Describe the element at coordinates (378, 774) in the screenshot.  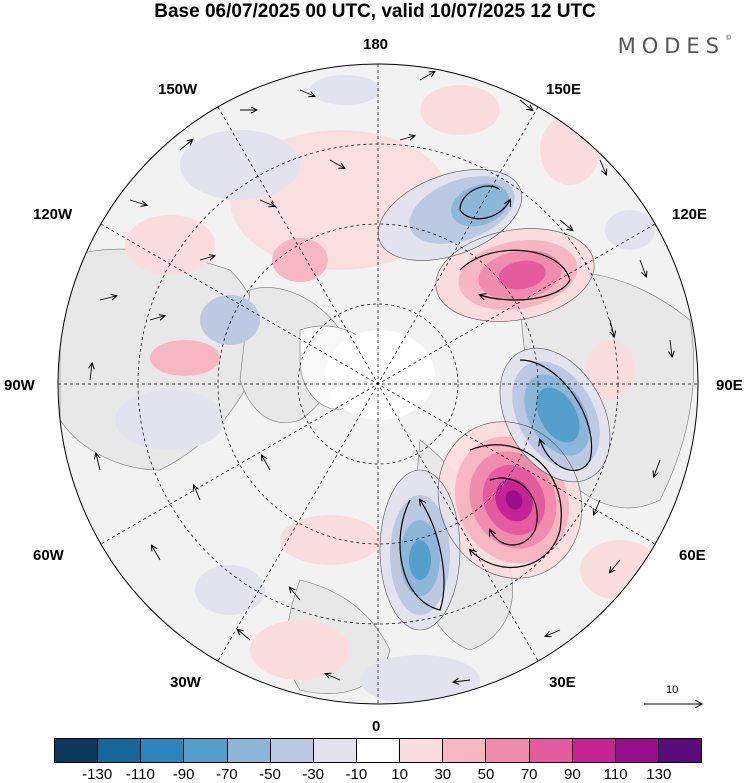
I see `colorbar-ticks: -130 -110 -90 -70 -50 -30 -10 10 30 50 70 90 110 130` at that location.